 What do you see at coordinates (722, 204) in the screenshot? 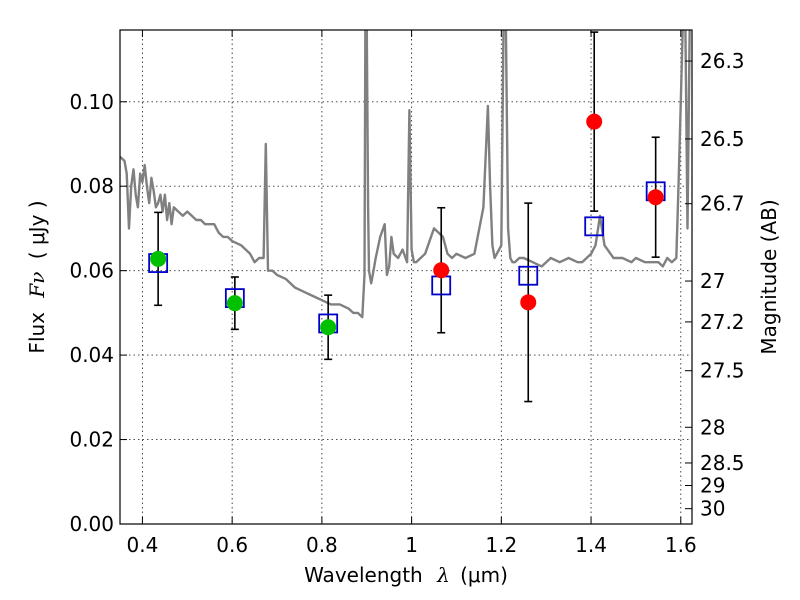
I see `y2-tick-label-2: 26.7` at bounding box center [722, 204].